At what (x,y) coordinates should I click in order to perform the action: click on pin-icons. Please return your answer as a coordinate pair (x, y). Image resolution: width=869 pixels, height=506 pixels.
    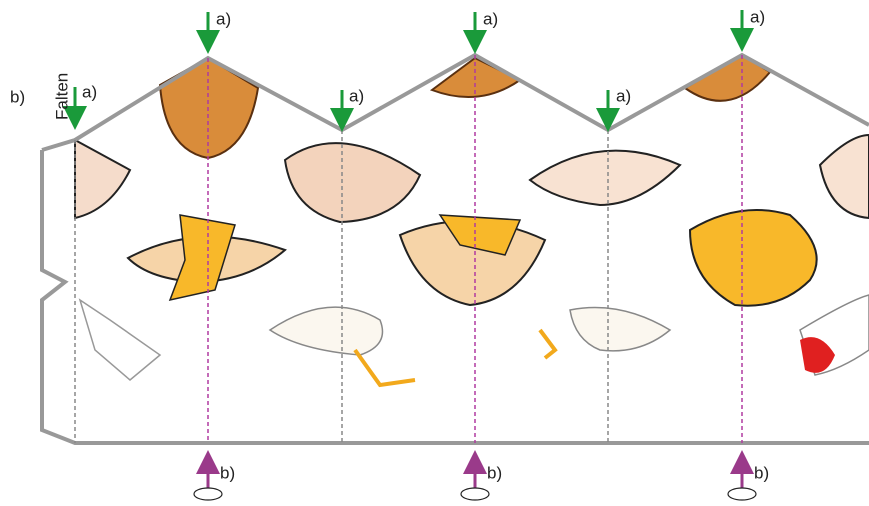
    Looking at the image, I should click on (475, 494).